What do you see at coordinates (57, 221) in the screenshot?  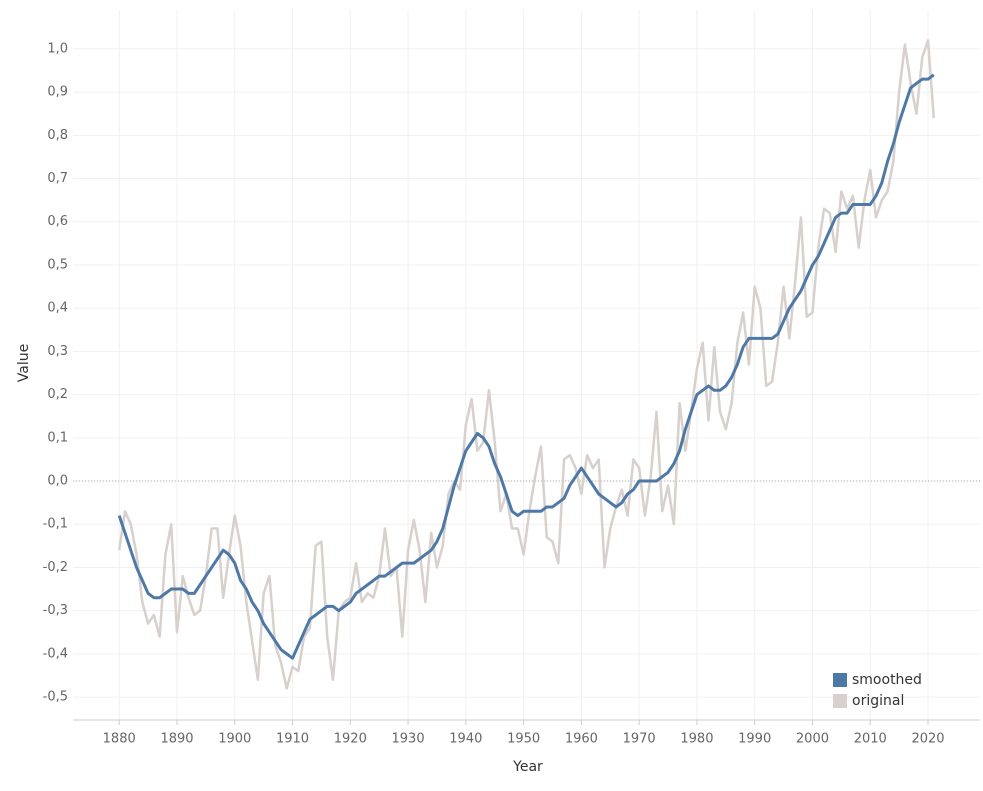 I see `y-tick-label: 0,6` at bounding box center [57, 221].